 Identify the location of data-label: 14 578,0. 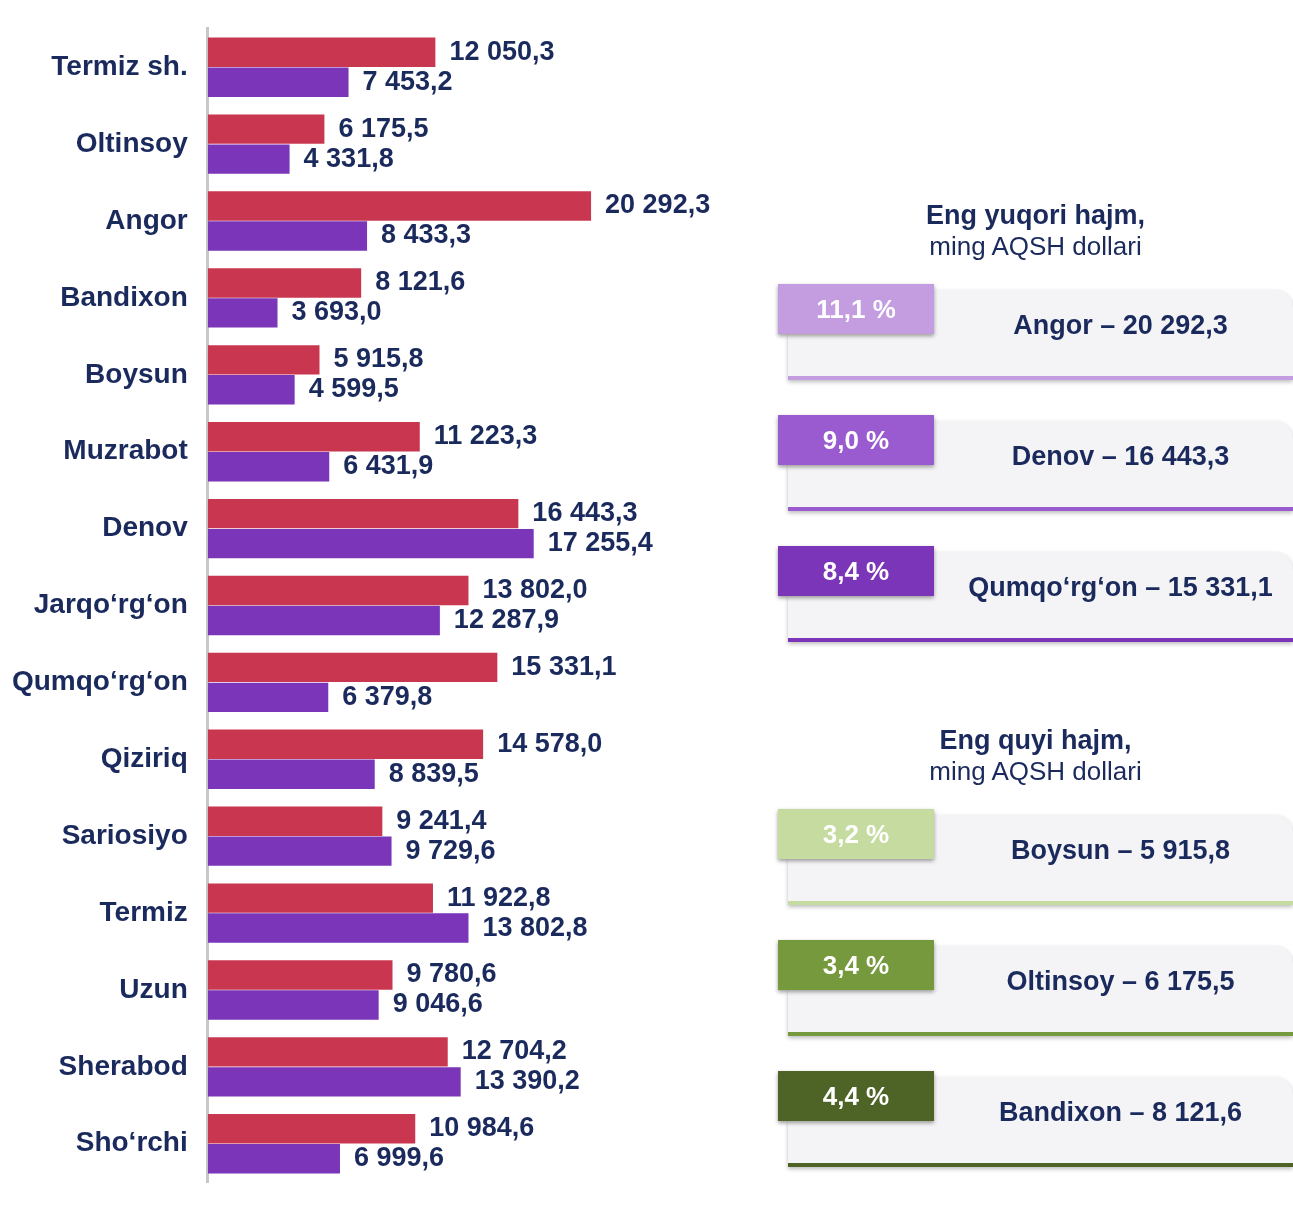
(550, 742).